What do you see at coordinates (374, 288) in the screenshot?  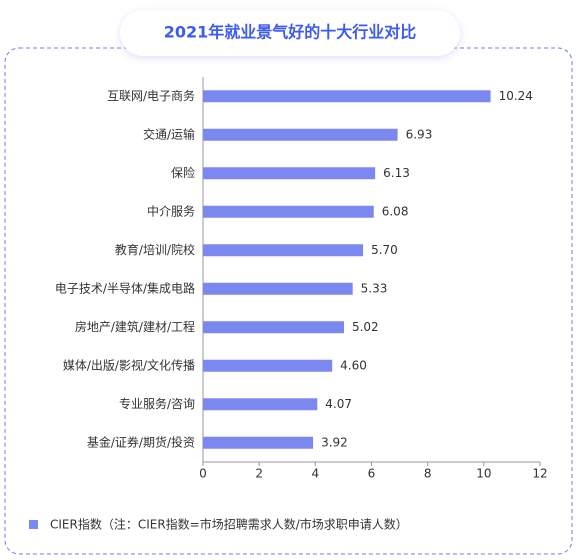 I see `value-label: 5.33` at bounding box center [374, 288].